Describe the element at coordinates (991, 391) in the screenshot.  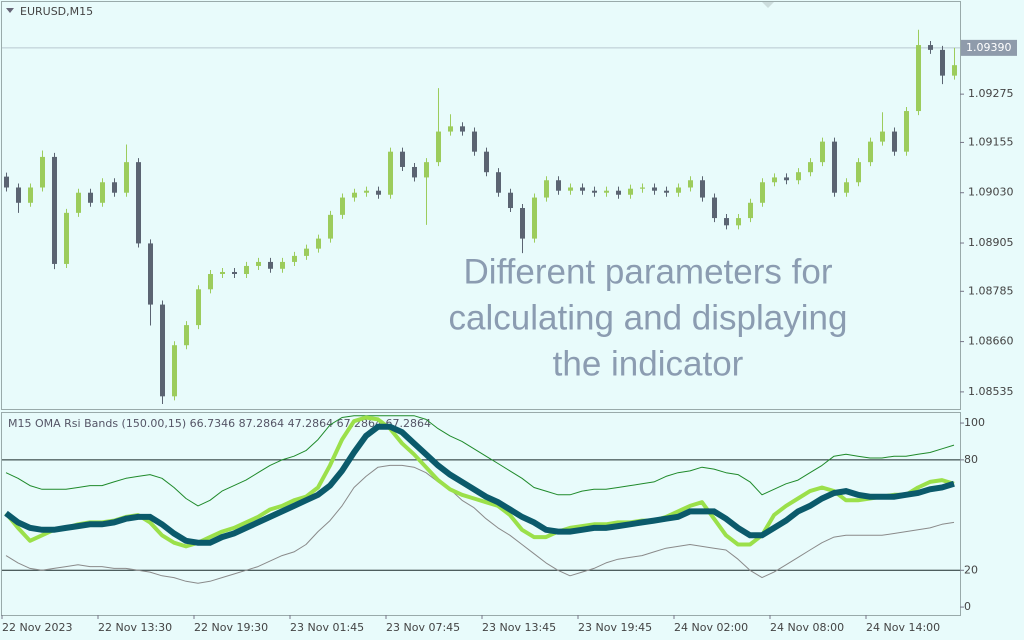
I see `y-tick-label: 1.08535` at that location.